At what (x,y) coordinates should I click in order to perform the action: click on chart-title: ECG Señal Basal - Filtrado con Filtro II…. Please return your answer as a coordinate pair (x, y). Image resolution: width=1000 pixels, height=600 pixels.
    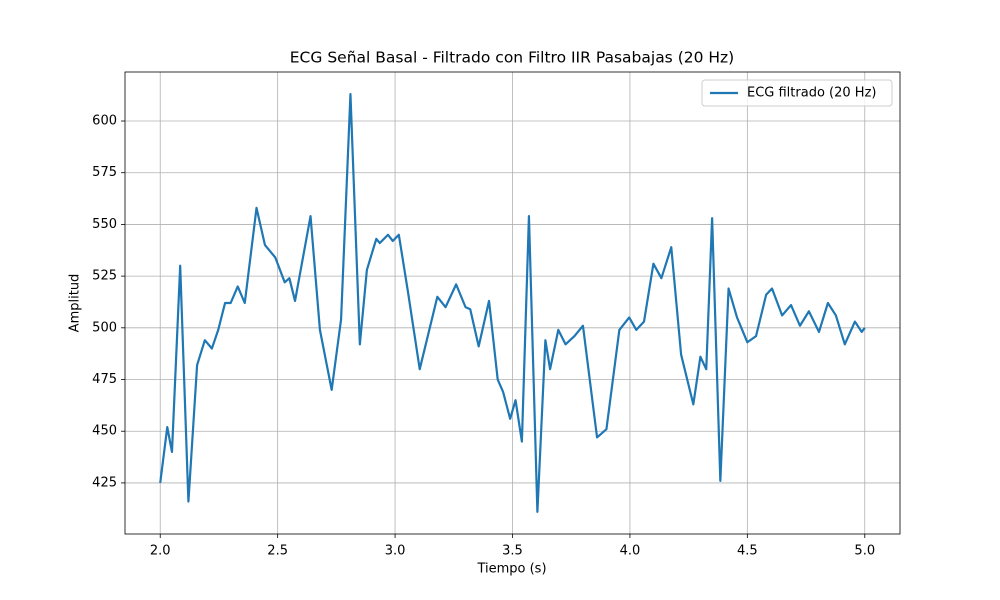
    Looking at the image, I should click on (512, 58).